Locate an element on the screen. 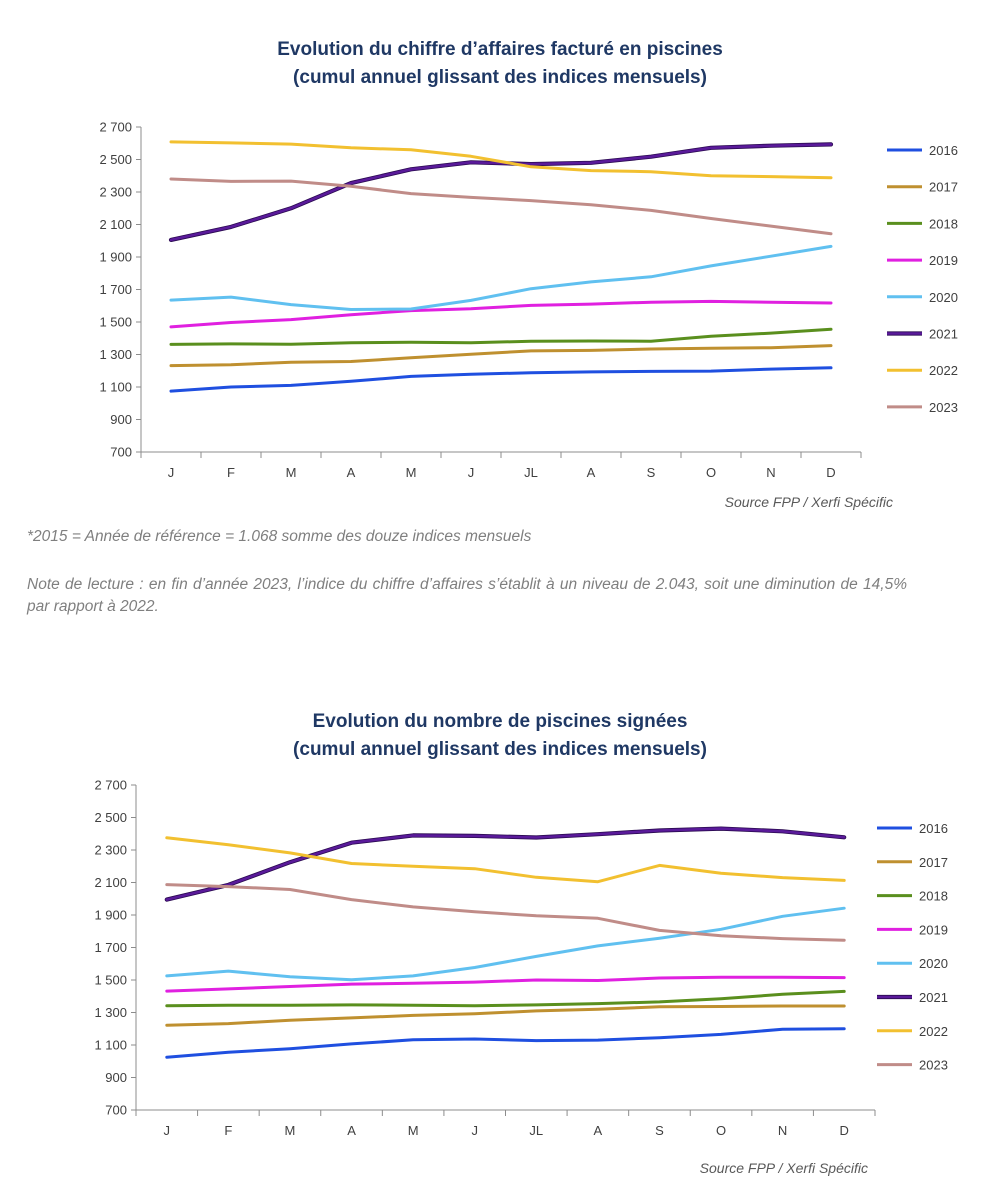 The height and width of the screenshot is (1203, 1000). chart2-y-tick-label: 1 700 is located at coordinates (110, 947).